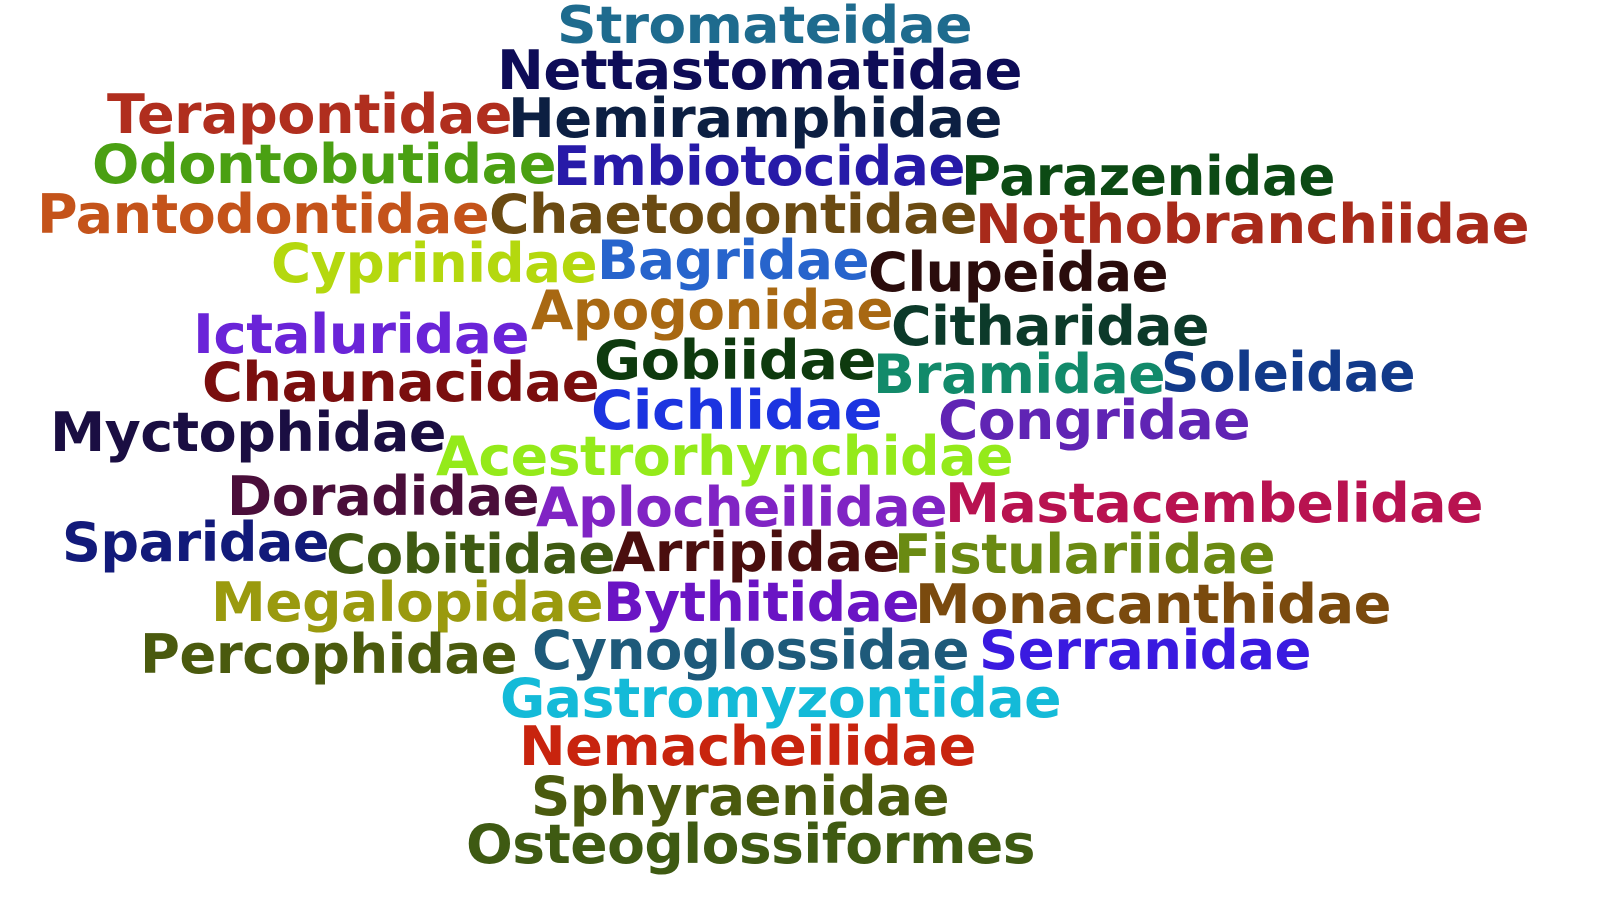 This screenshot has width=1600, height=900. I want to click on word-congridae: Congridae, so click(1094, 420).